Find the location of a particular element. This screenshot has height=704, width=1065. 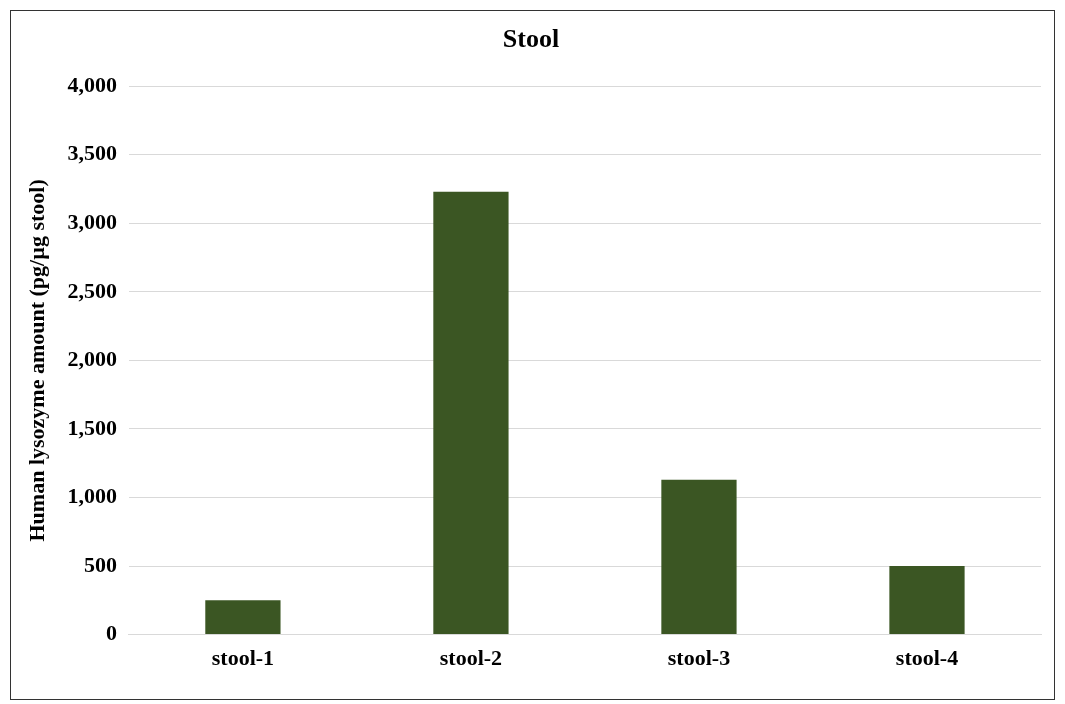

y-tick-label: 2,000 is located at coordinates (92, 359).